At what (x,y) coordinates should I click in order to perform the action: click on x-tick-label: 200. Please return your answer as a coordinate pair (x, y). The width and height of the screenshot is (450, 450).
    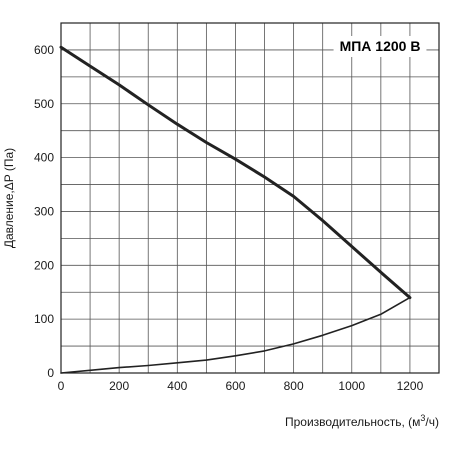
    Looking at the image, I should click on (119, 386).